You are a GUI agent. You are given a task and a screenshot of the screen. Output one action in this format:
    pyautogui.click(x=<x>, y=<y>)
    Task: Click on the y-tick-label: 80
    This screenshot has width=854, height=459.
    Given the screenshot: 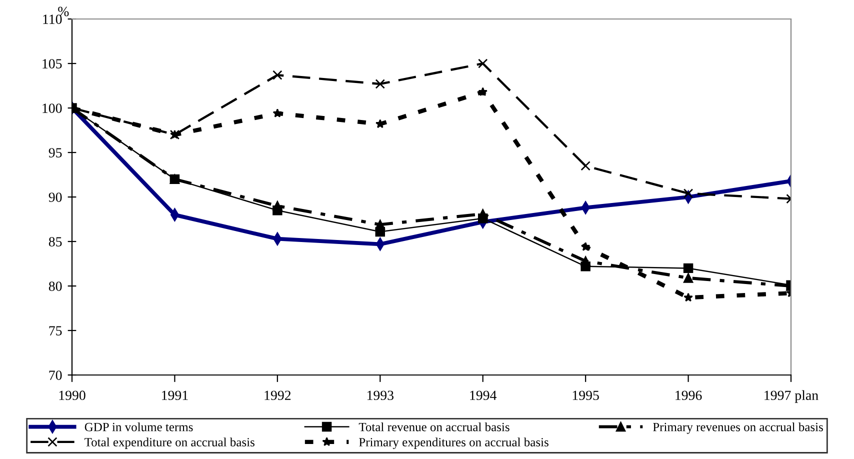 What is the action you would take?
    pyautogui.click(x=55, y=286)
    